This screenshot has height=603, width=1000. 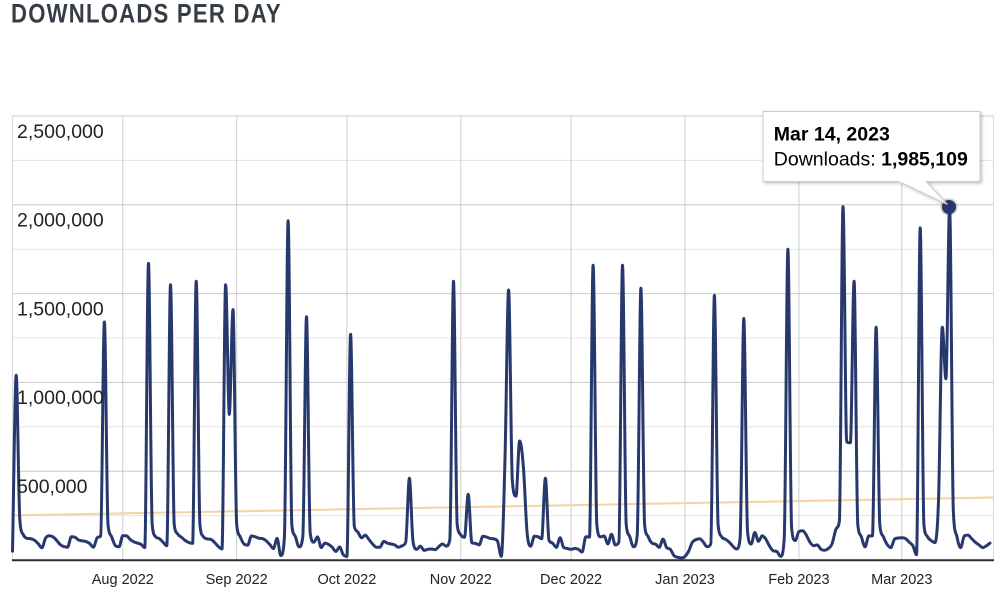 I want to click on svg-text: 1,500,000, so click(x=60, y=309).